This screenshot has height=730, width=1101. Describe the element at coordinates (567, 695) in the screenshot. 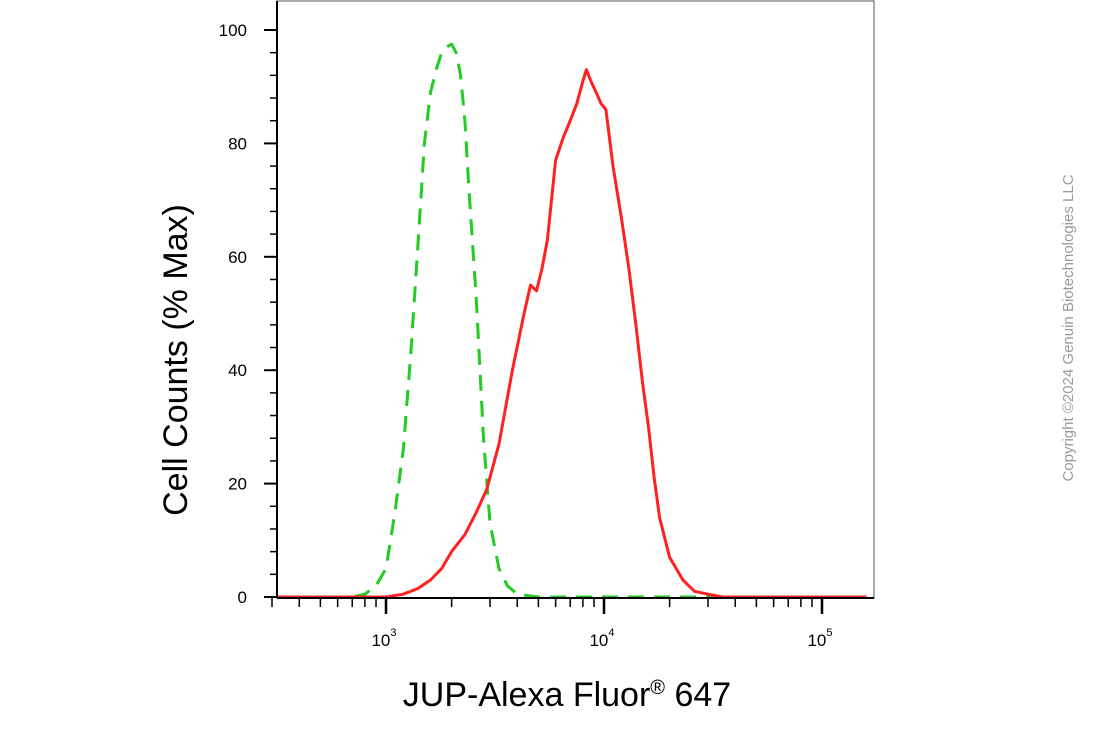

I see `x-axis-title: JUP-Alexa Fluor® 647` at that location.